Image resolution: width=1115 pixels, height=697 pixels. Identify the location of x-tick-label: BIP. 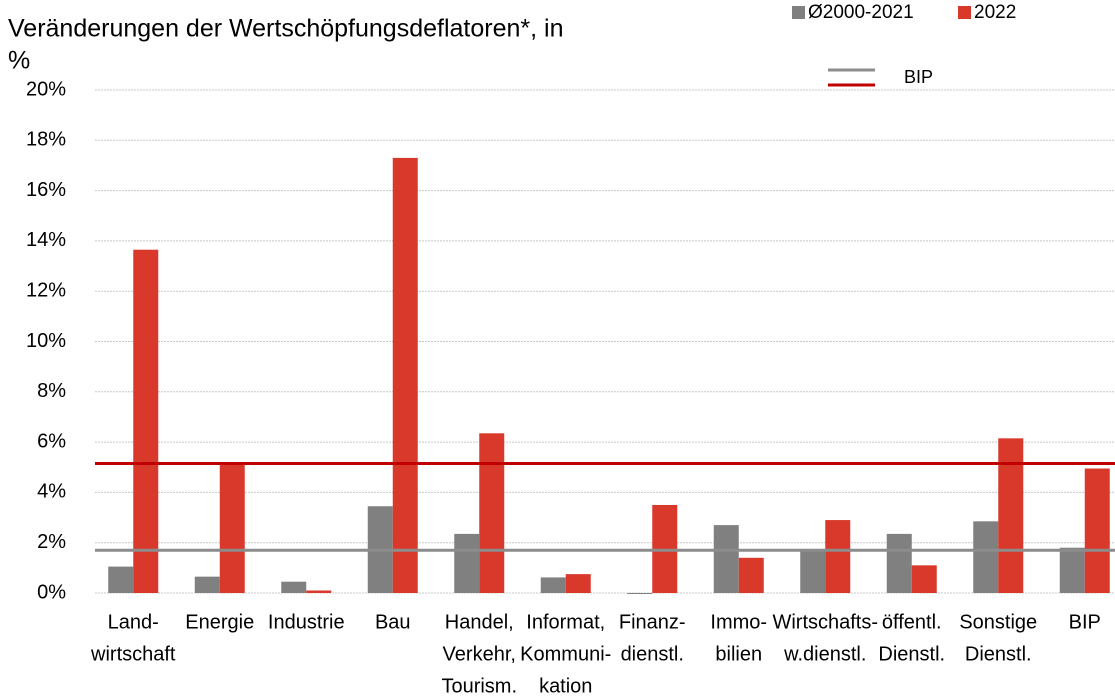
(1085, 622).